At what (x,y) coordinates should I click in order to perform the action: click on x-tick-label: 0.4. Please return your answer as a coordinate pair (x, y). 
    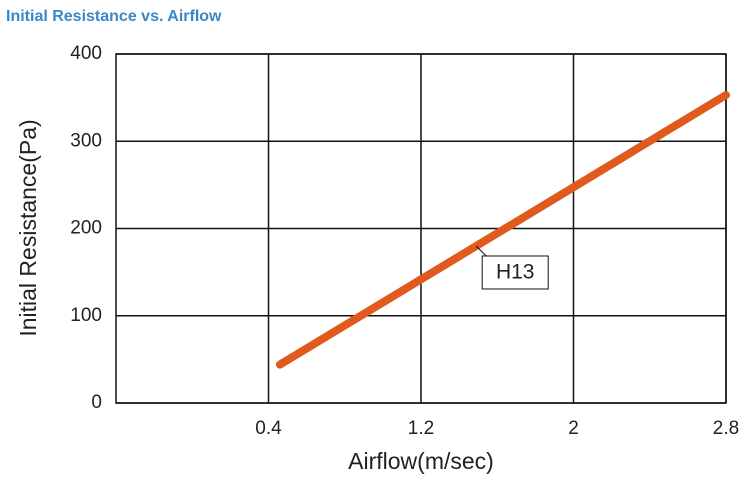
    Looking at the image, I should click on (268, 428).